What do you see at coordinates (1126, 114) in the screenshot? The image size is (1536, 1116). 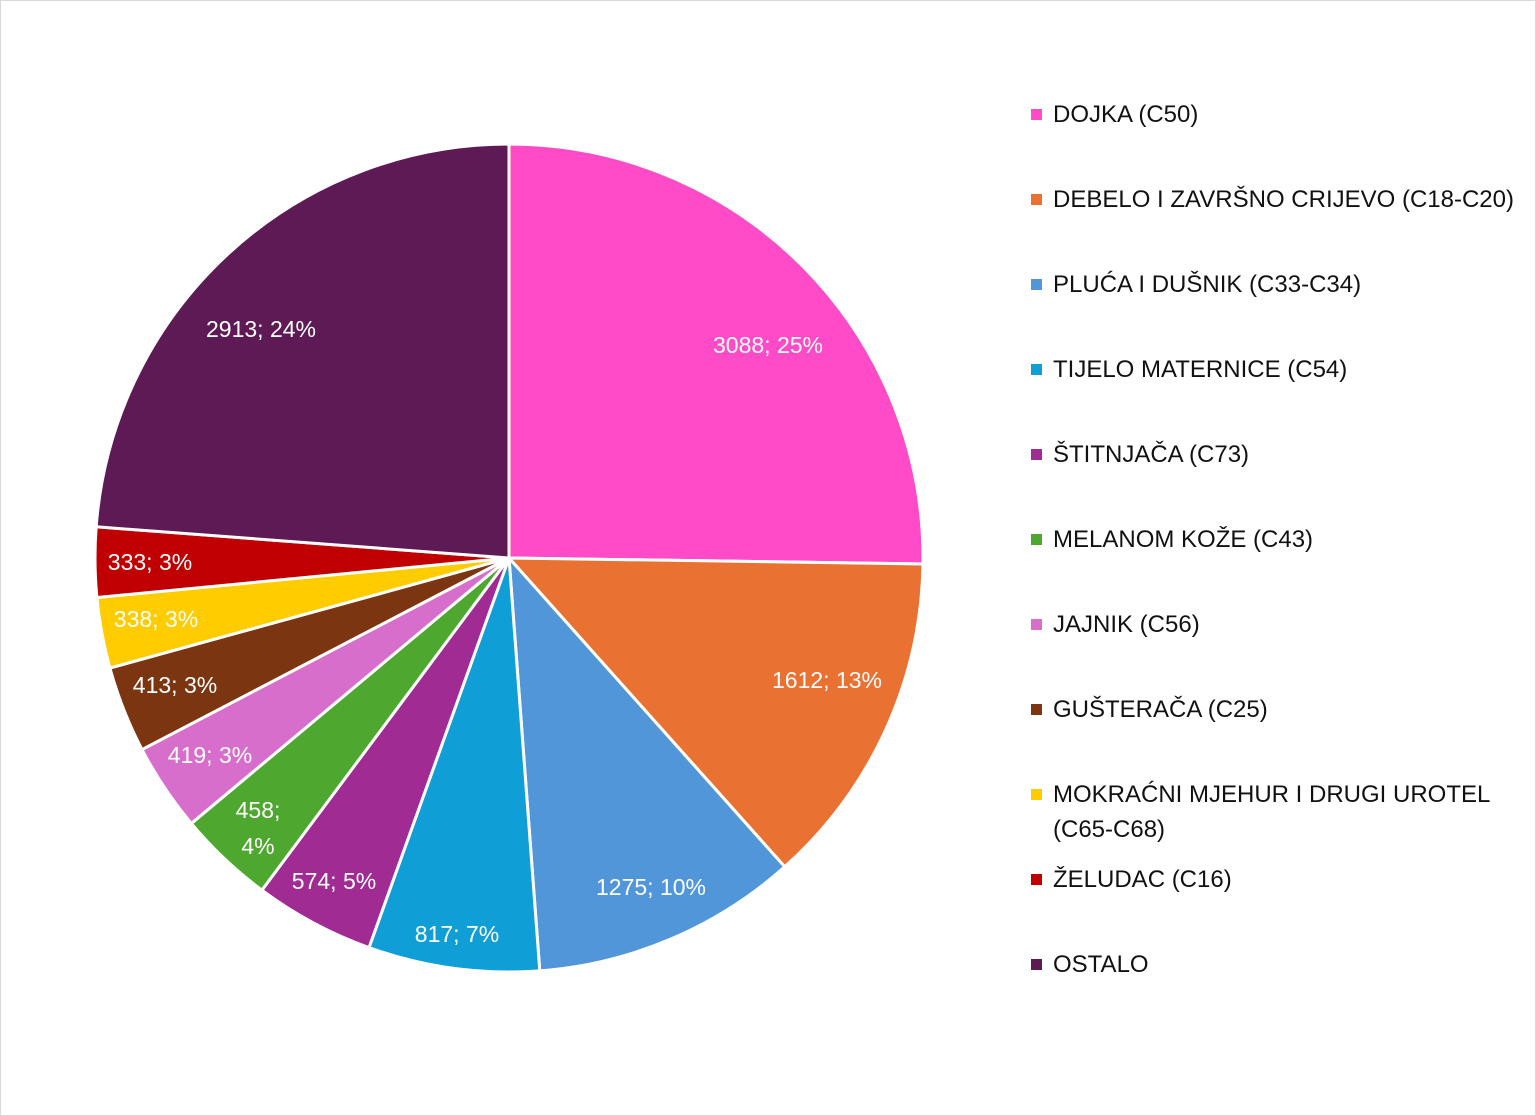 I see `legend-label: DOJKA (C50)` at bounding box center [1126, 114].